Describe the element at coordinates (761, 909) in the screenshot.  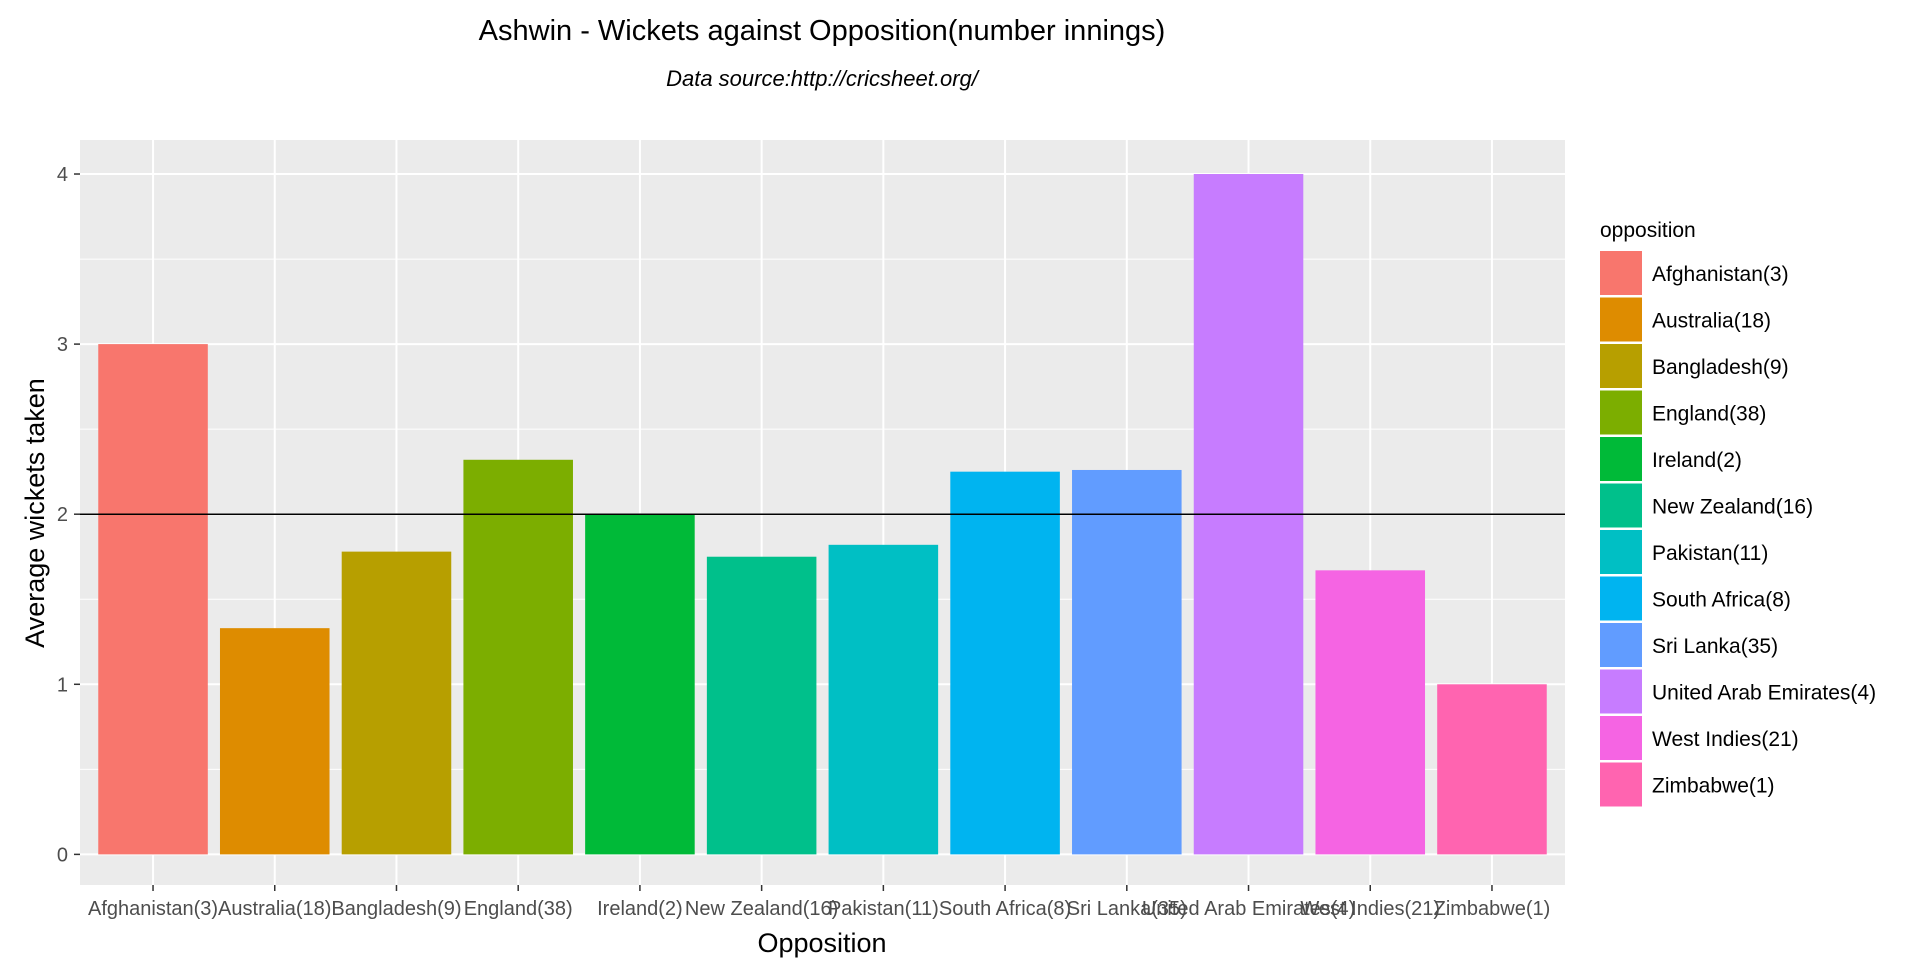
I see `x-tick-label: New Zealand(16)` at that location.